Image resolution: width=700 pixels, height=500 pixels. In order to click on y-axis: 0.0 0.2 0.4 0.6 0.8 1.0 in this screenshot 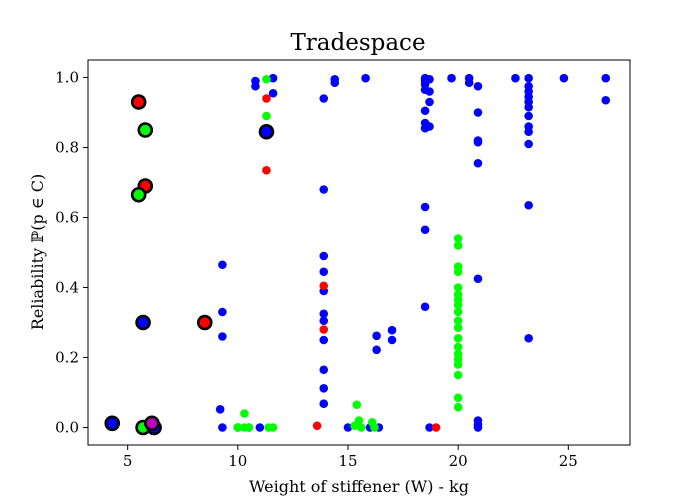, I will do `click(71, 253)`.